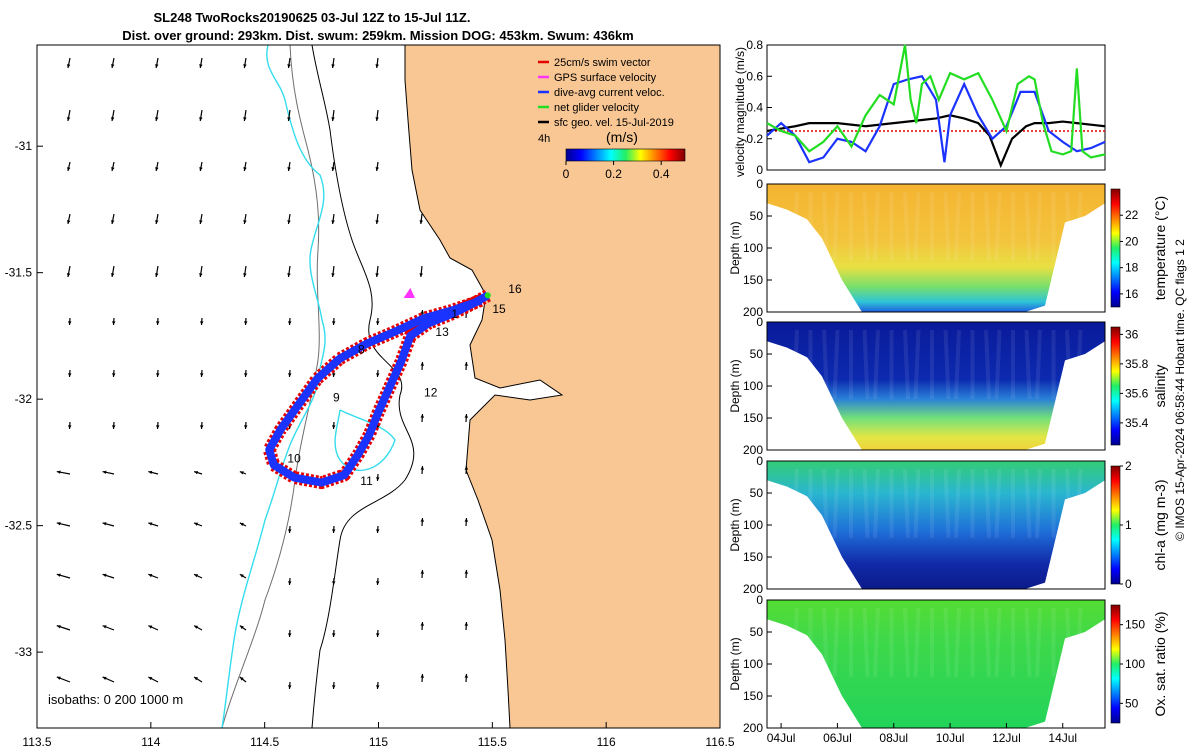 This screenshot has width=1200, height=755. Describe the element at coordinates (24, 399) in the screenshot. I see `map-y-ticks: -31 -31.5 -32 -32.5 -33` at that location.